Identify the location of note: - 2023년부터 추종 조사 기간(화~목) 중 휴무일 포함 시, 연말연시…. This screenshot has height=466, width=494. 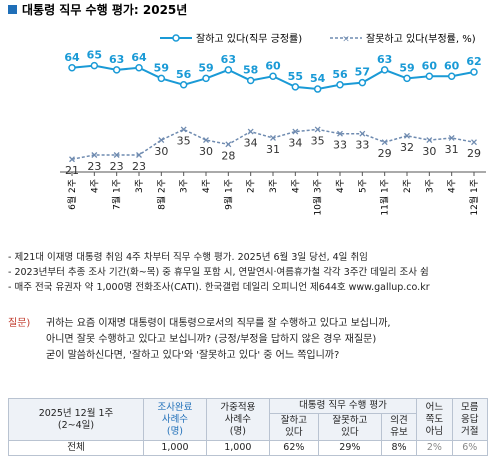
(218, 272).